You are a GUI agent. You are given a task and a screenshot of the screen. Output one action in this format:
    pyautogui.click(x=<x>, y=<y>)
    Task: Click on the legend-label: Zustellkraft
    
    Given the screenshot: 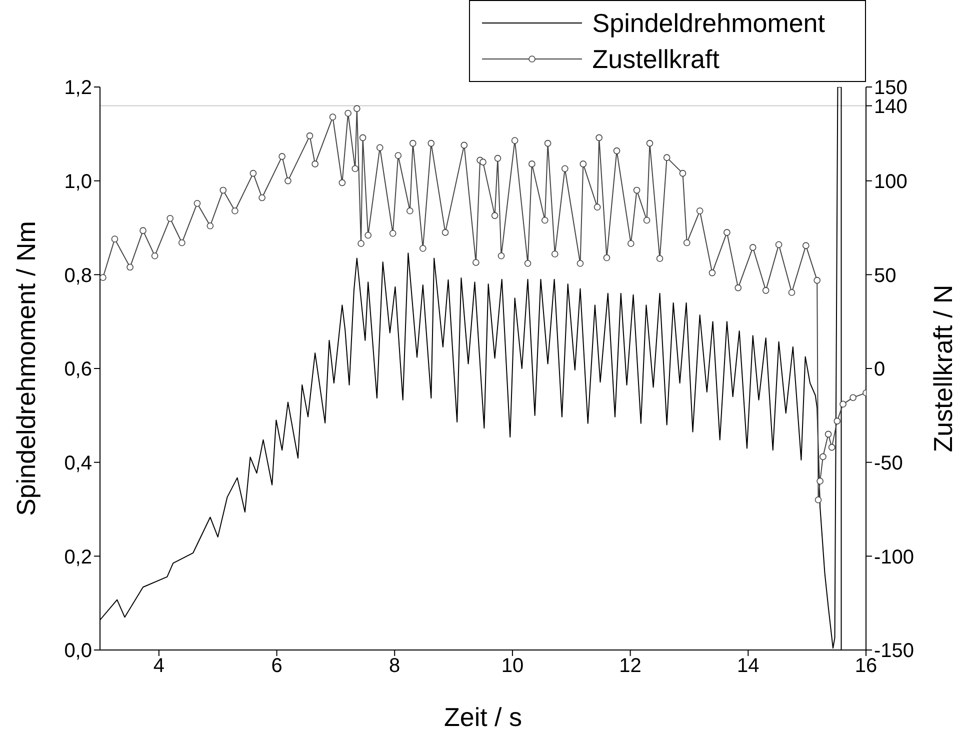 What is the action you would take?
    pyautogui.click(x=656, y=59)
    